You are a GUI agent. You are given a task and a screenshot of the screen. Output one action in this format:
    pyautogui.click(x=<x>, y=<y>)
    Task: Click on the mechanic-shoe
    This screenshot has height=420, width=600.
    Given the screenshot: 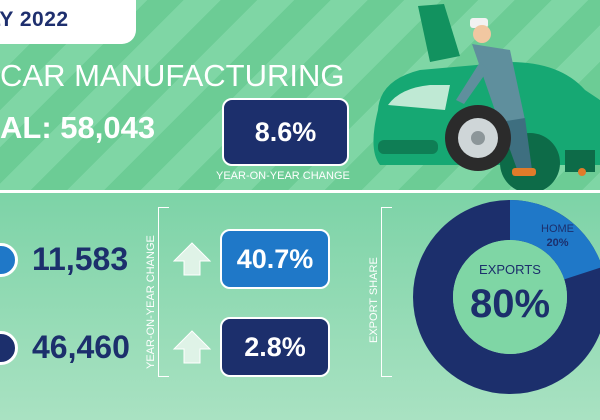 What is the action you would take?
    pyautogui.click(x=524, y=172)
    